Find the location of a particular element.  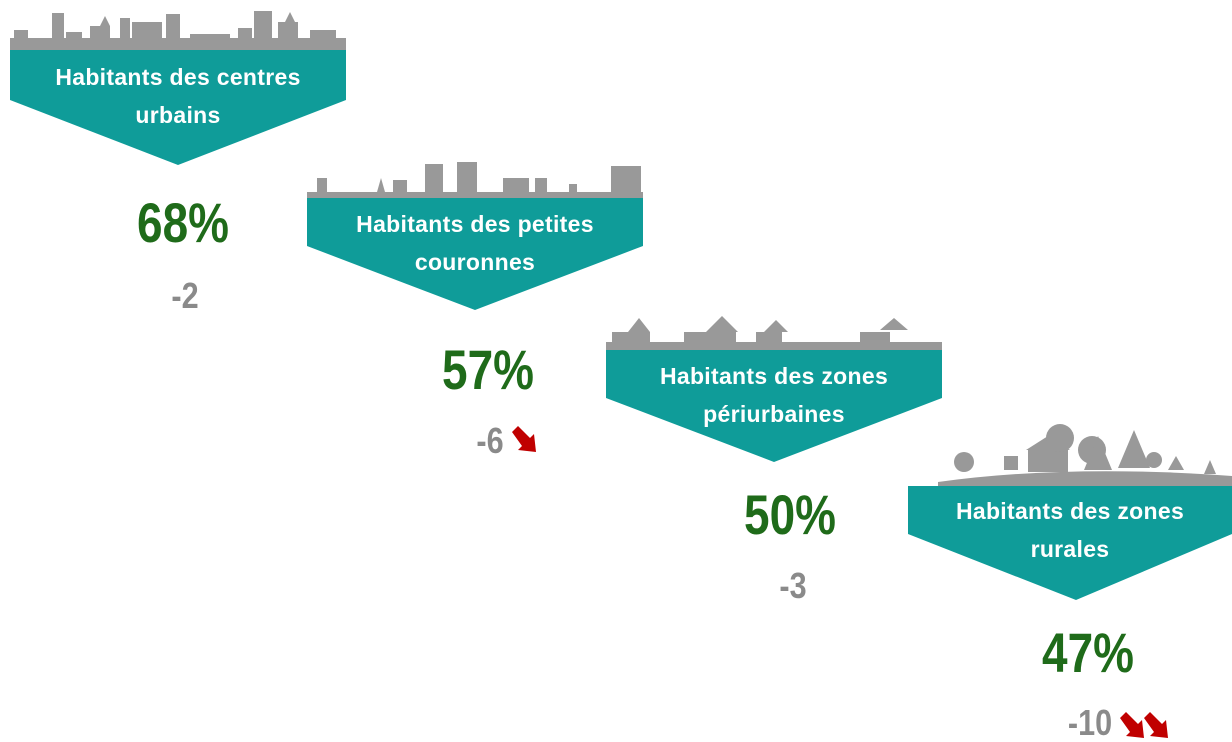

panel-label: Habitants des centres urbains is located at coordinates (178, 96).